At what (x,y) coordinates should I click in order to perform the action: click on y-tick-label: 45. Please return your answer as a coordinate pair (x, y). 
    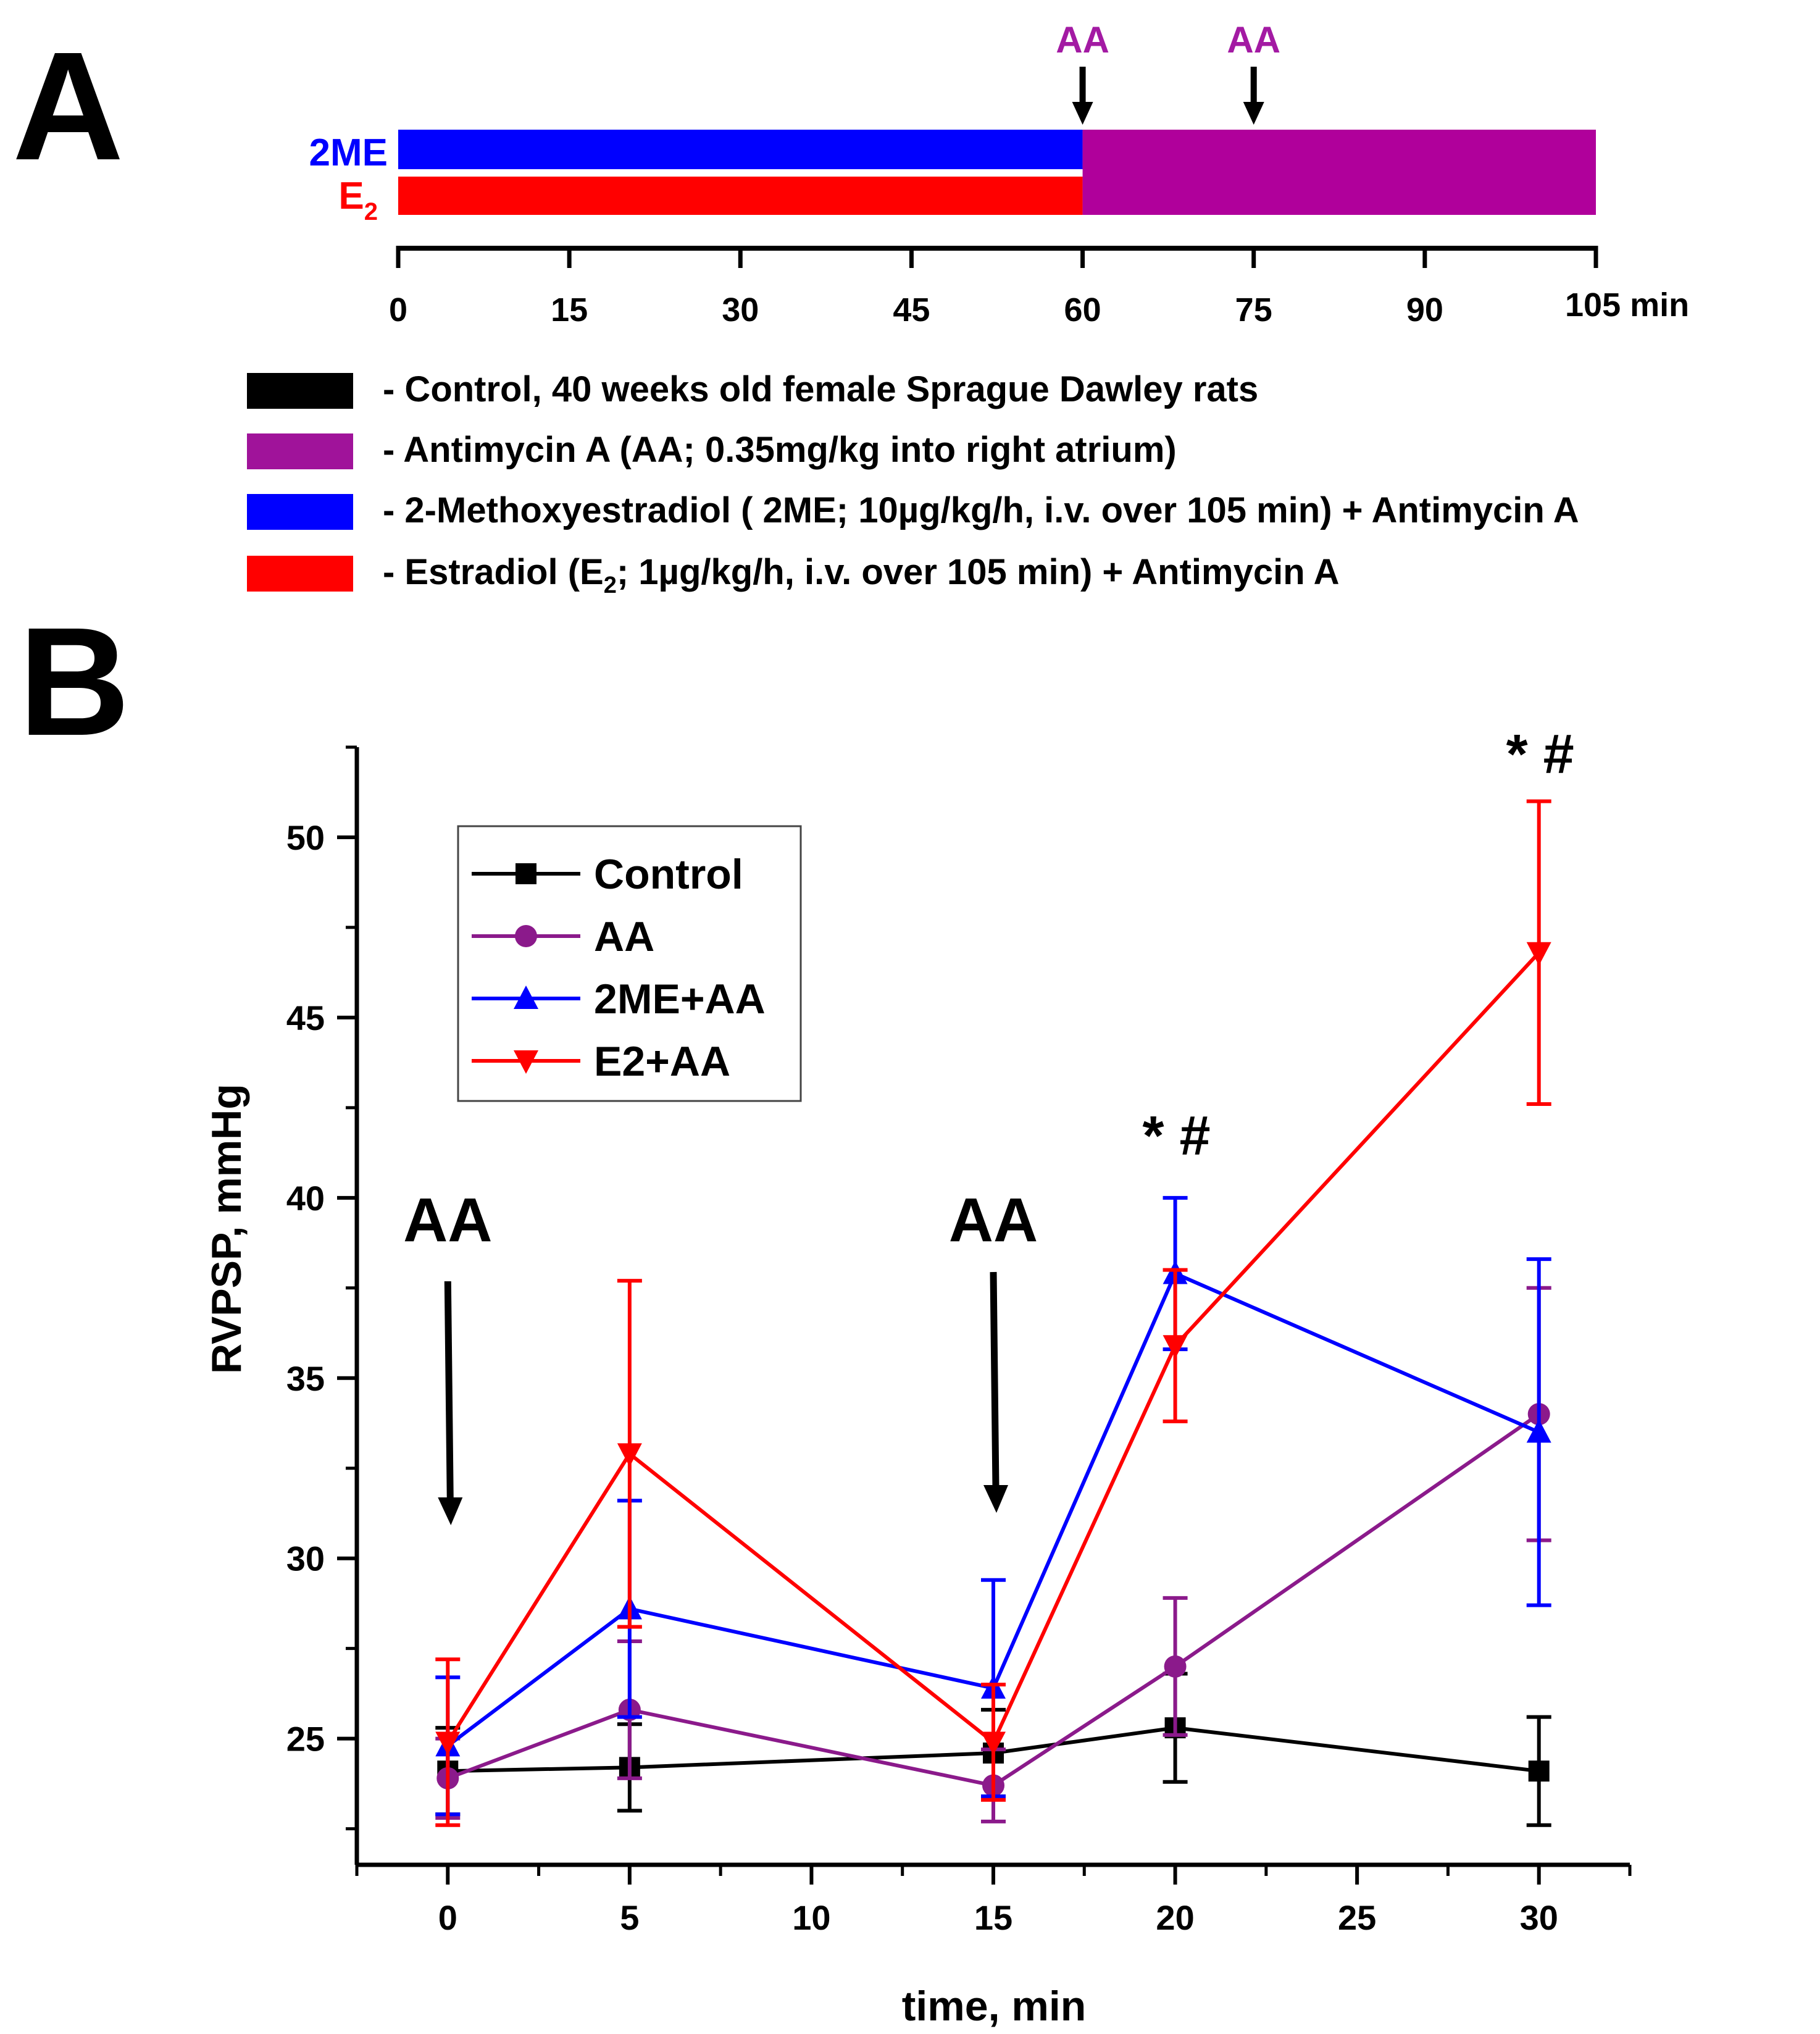
    Looking at the image, I should click on (305, 1018).